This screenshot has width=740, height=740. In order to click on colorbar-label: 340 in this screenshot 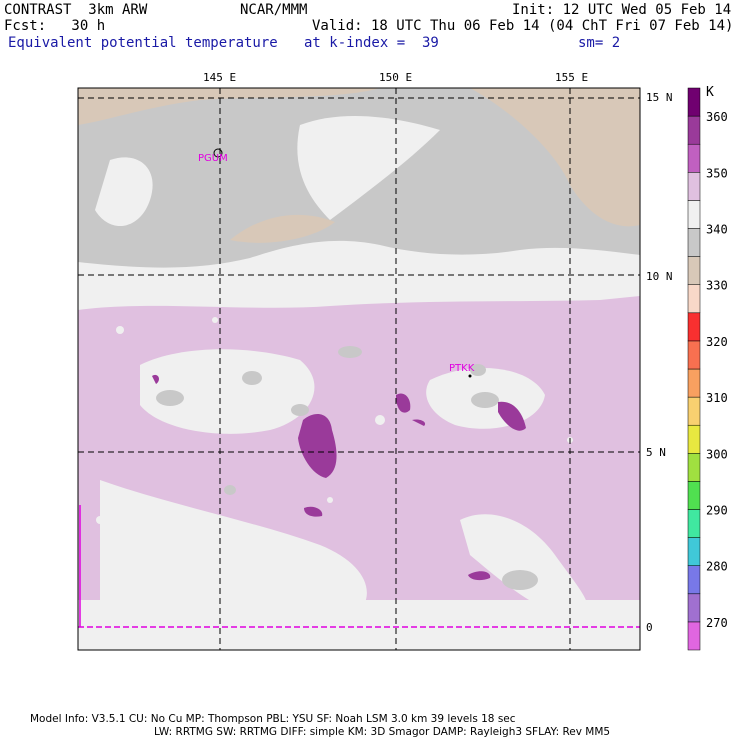, I will do `click(717, 230)`.